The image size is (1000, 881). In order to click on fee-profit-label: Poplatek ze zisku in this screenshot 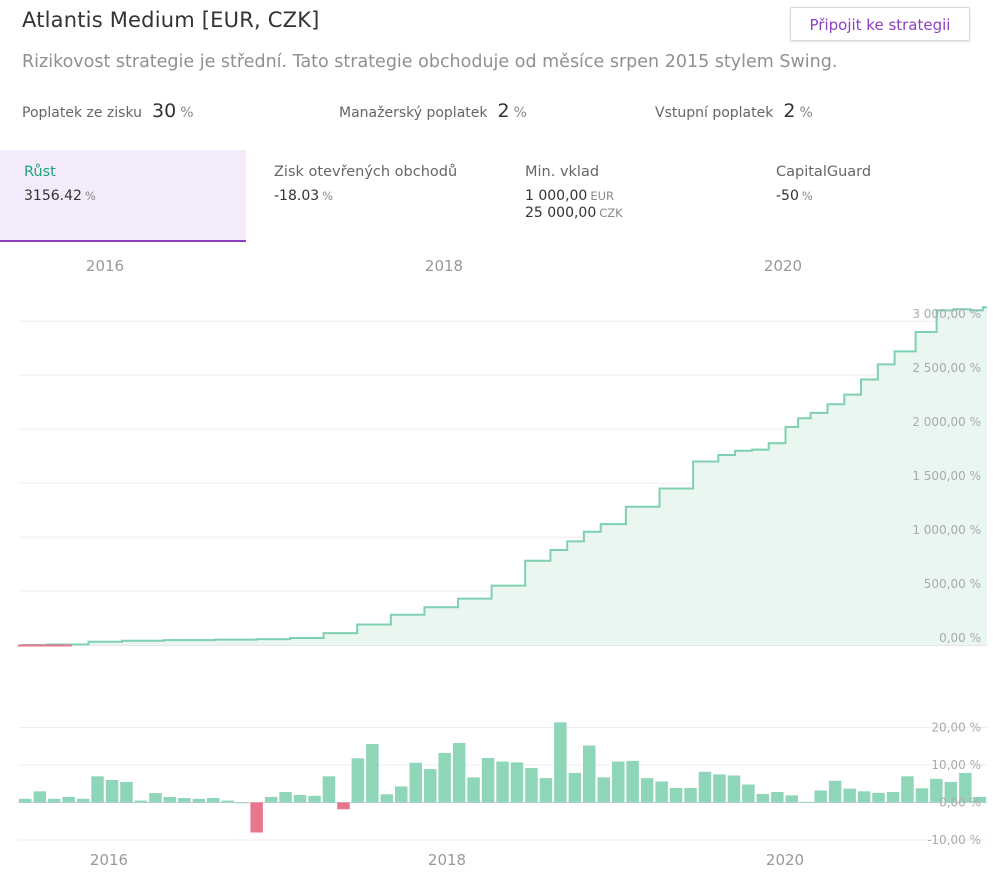, I will do `click(82, 113)`.